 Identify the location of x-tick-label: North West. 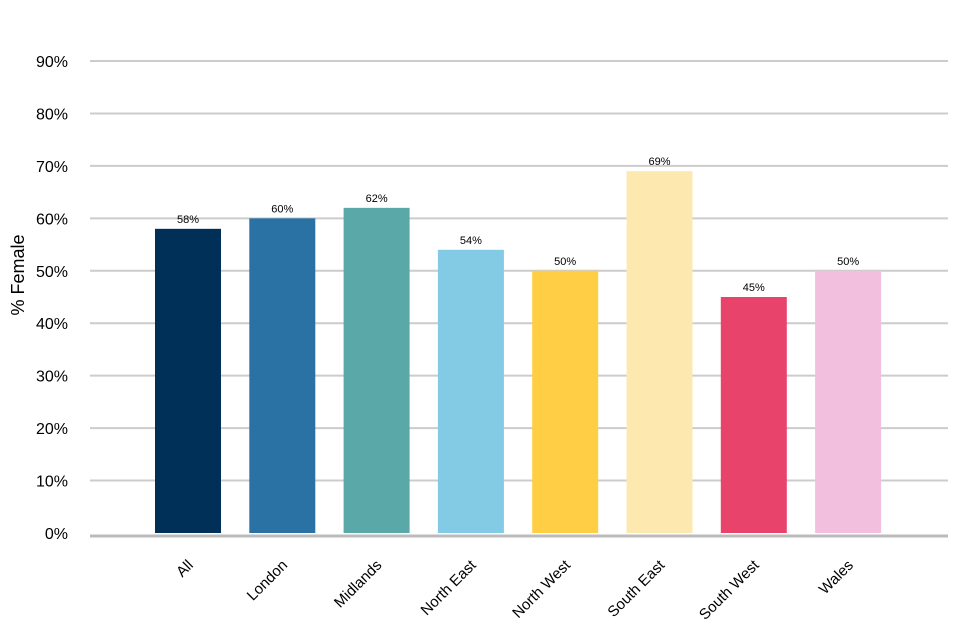
(541, 588).